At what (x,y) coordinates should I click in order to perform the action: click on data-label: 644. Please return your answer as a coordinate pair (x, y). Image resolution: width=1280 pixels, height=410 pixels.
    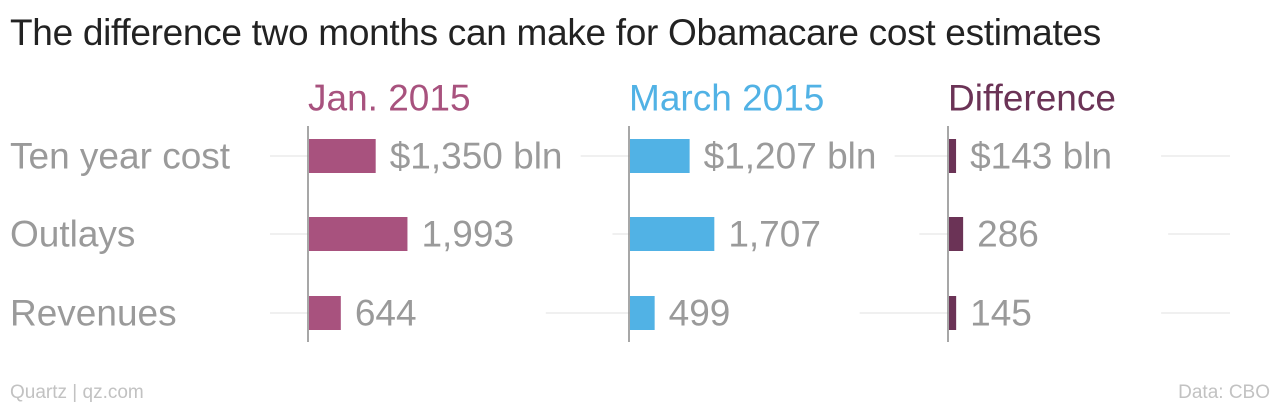
    Looking at the image, I should click on (386, 313).